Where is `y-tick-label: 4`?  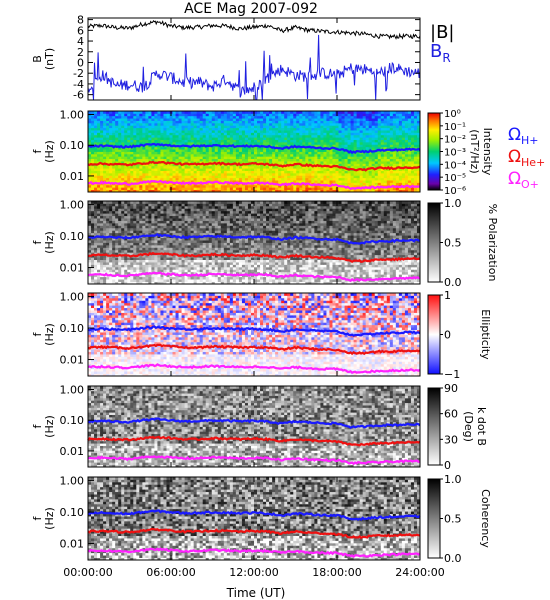 y-tick-label: 4 is located at coordinates (80, 41).